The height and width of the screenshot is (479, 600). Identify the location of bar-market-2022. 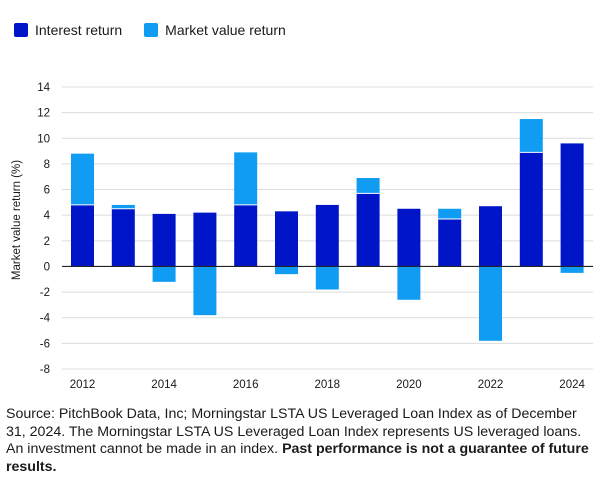
(490, 303).